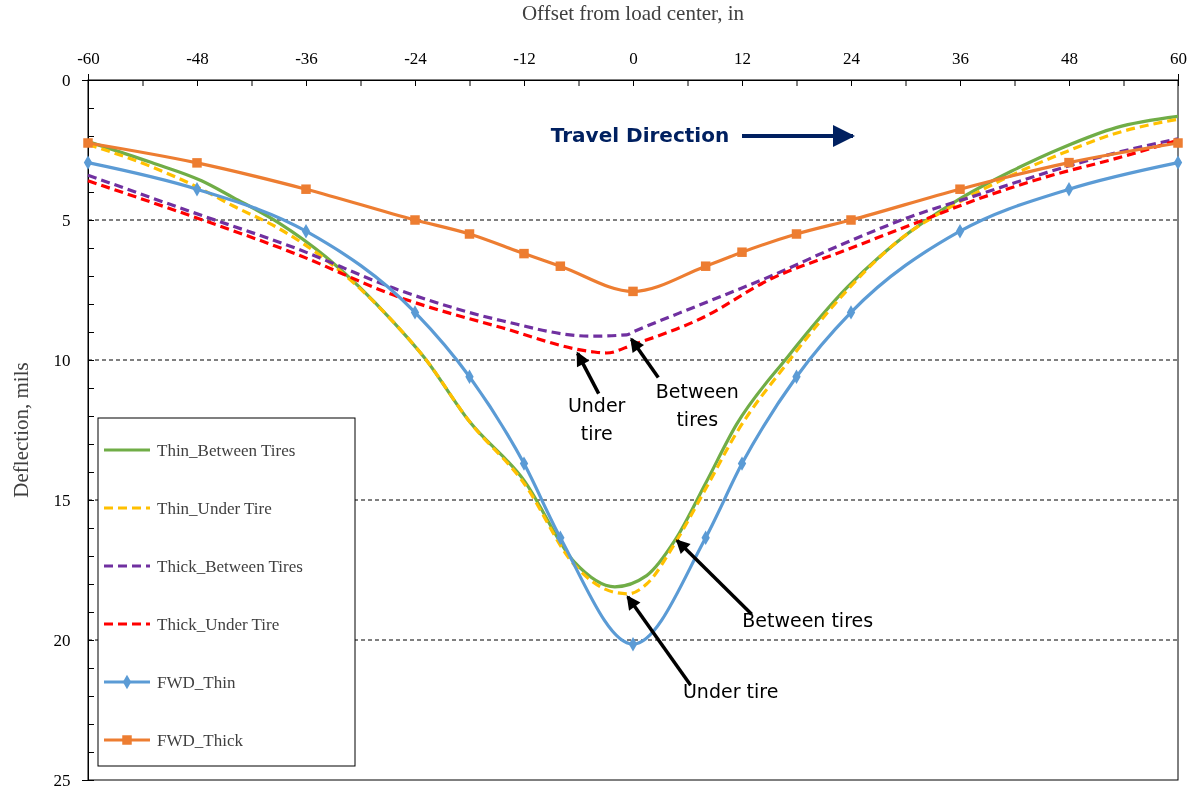  I want to click on y-tick-label: 10, so click(62, 360).